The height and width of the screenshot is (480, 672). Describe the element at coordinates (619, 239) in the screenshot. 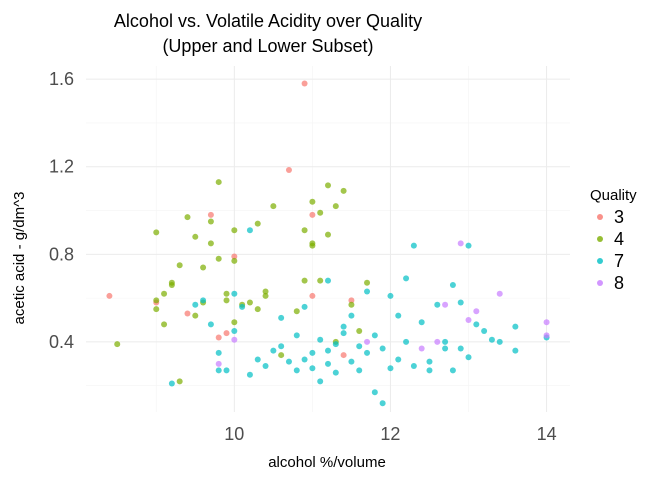

I see `legend-label: 4` at that location.